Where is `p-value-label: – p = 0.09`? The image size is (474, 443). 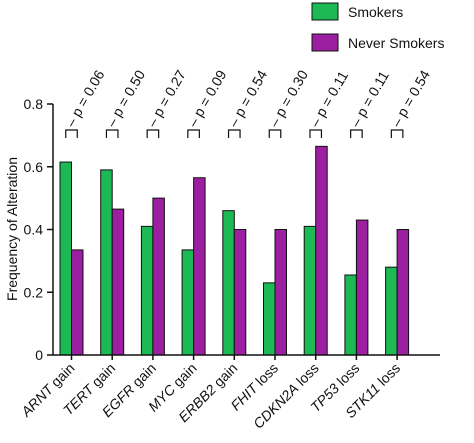 p-value-label: – p = 0.09 is located at coordinates (206, 98).